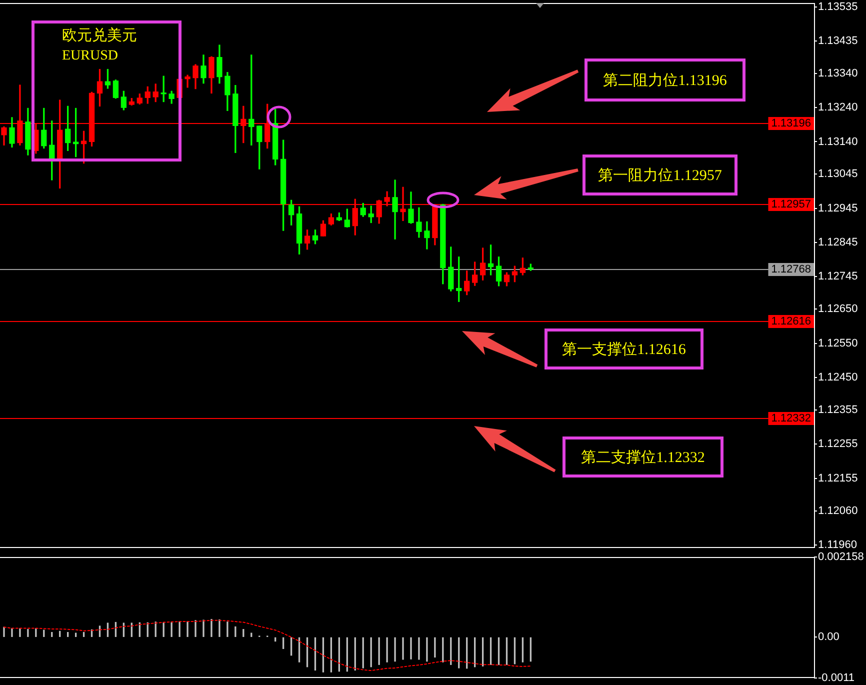 The image size is (866, 685). I want to click on y-tick-label: -0.0011, so click(836, 678).